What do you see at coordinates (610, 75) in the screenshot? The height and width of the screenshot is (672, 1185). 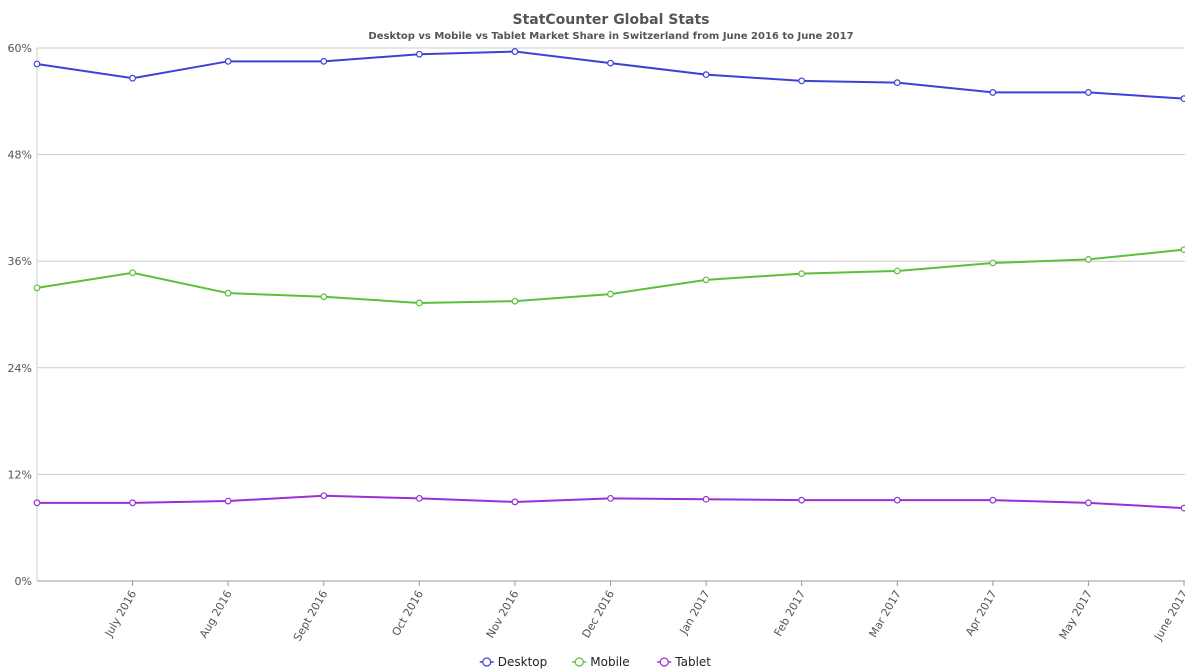 I see `series-line` at bounding box center [610, 75].